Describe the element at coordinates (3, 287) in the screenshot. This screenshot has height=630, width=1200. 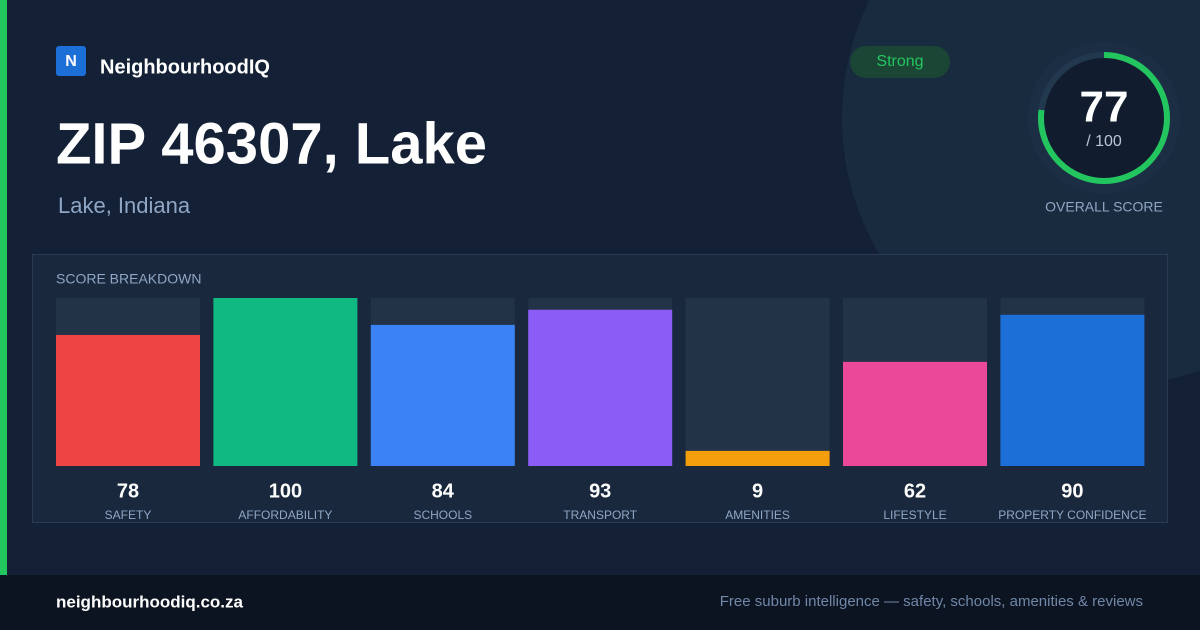
I see `accent-stripe` at that location.